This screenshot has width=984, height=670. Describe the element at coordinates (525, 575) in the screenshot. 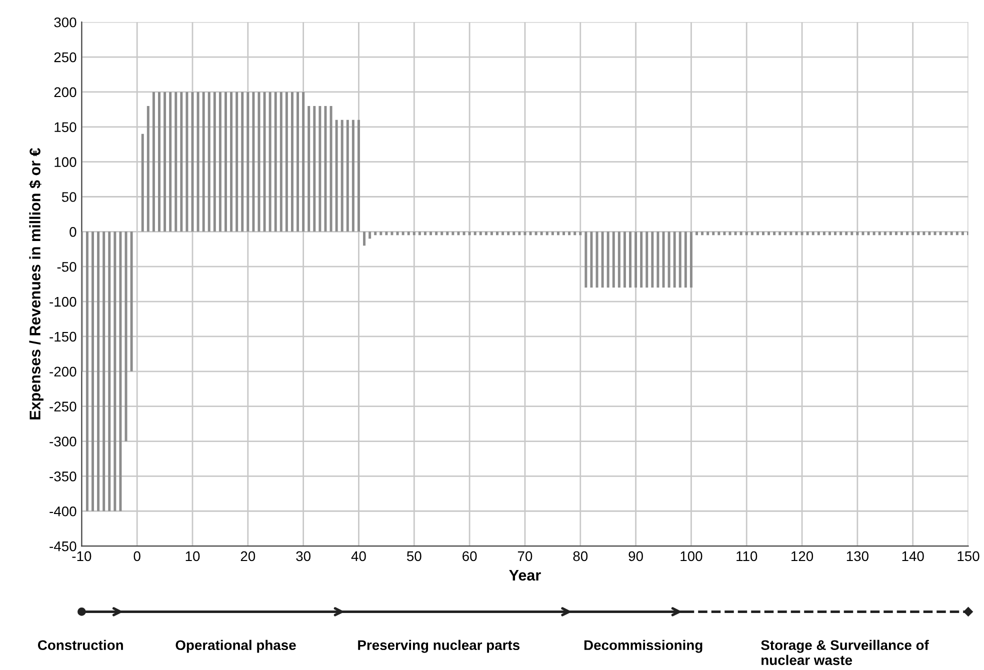

I see `x-axis-title: Year` at that location.